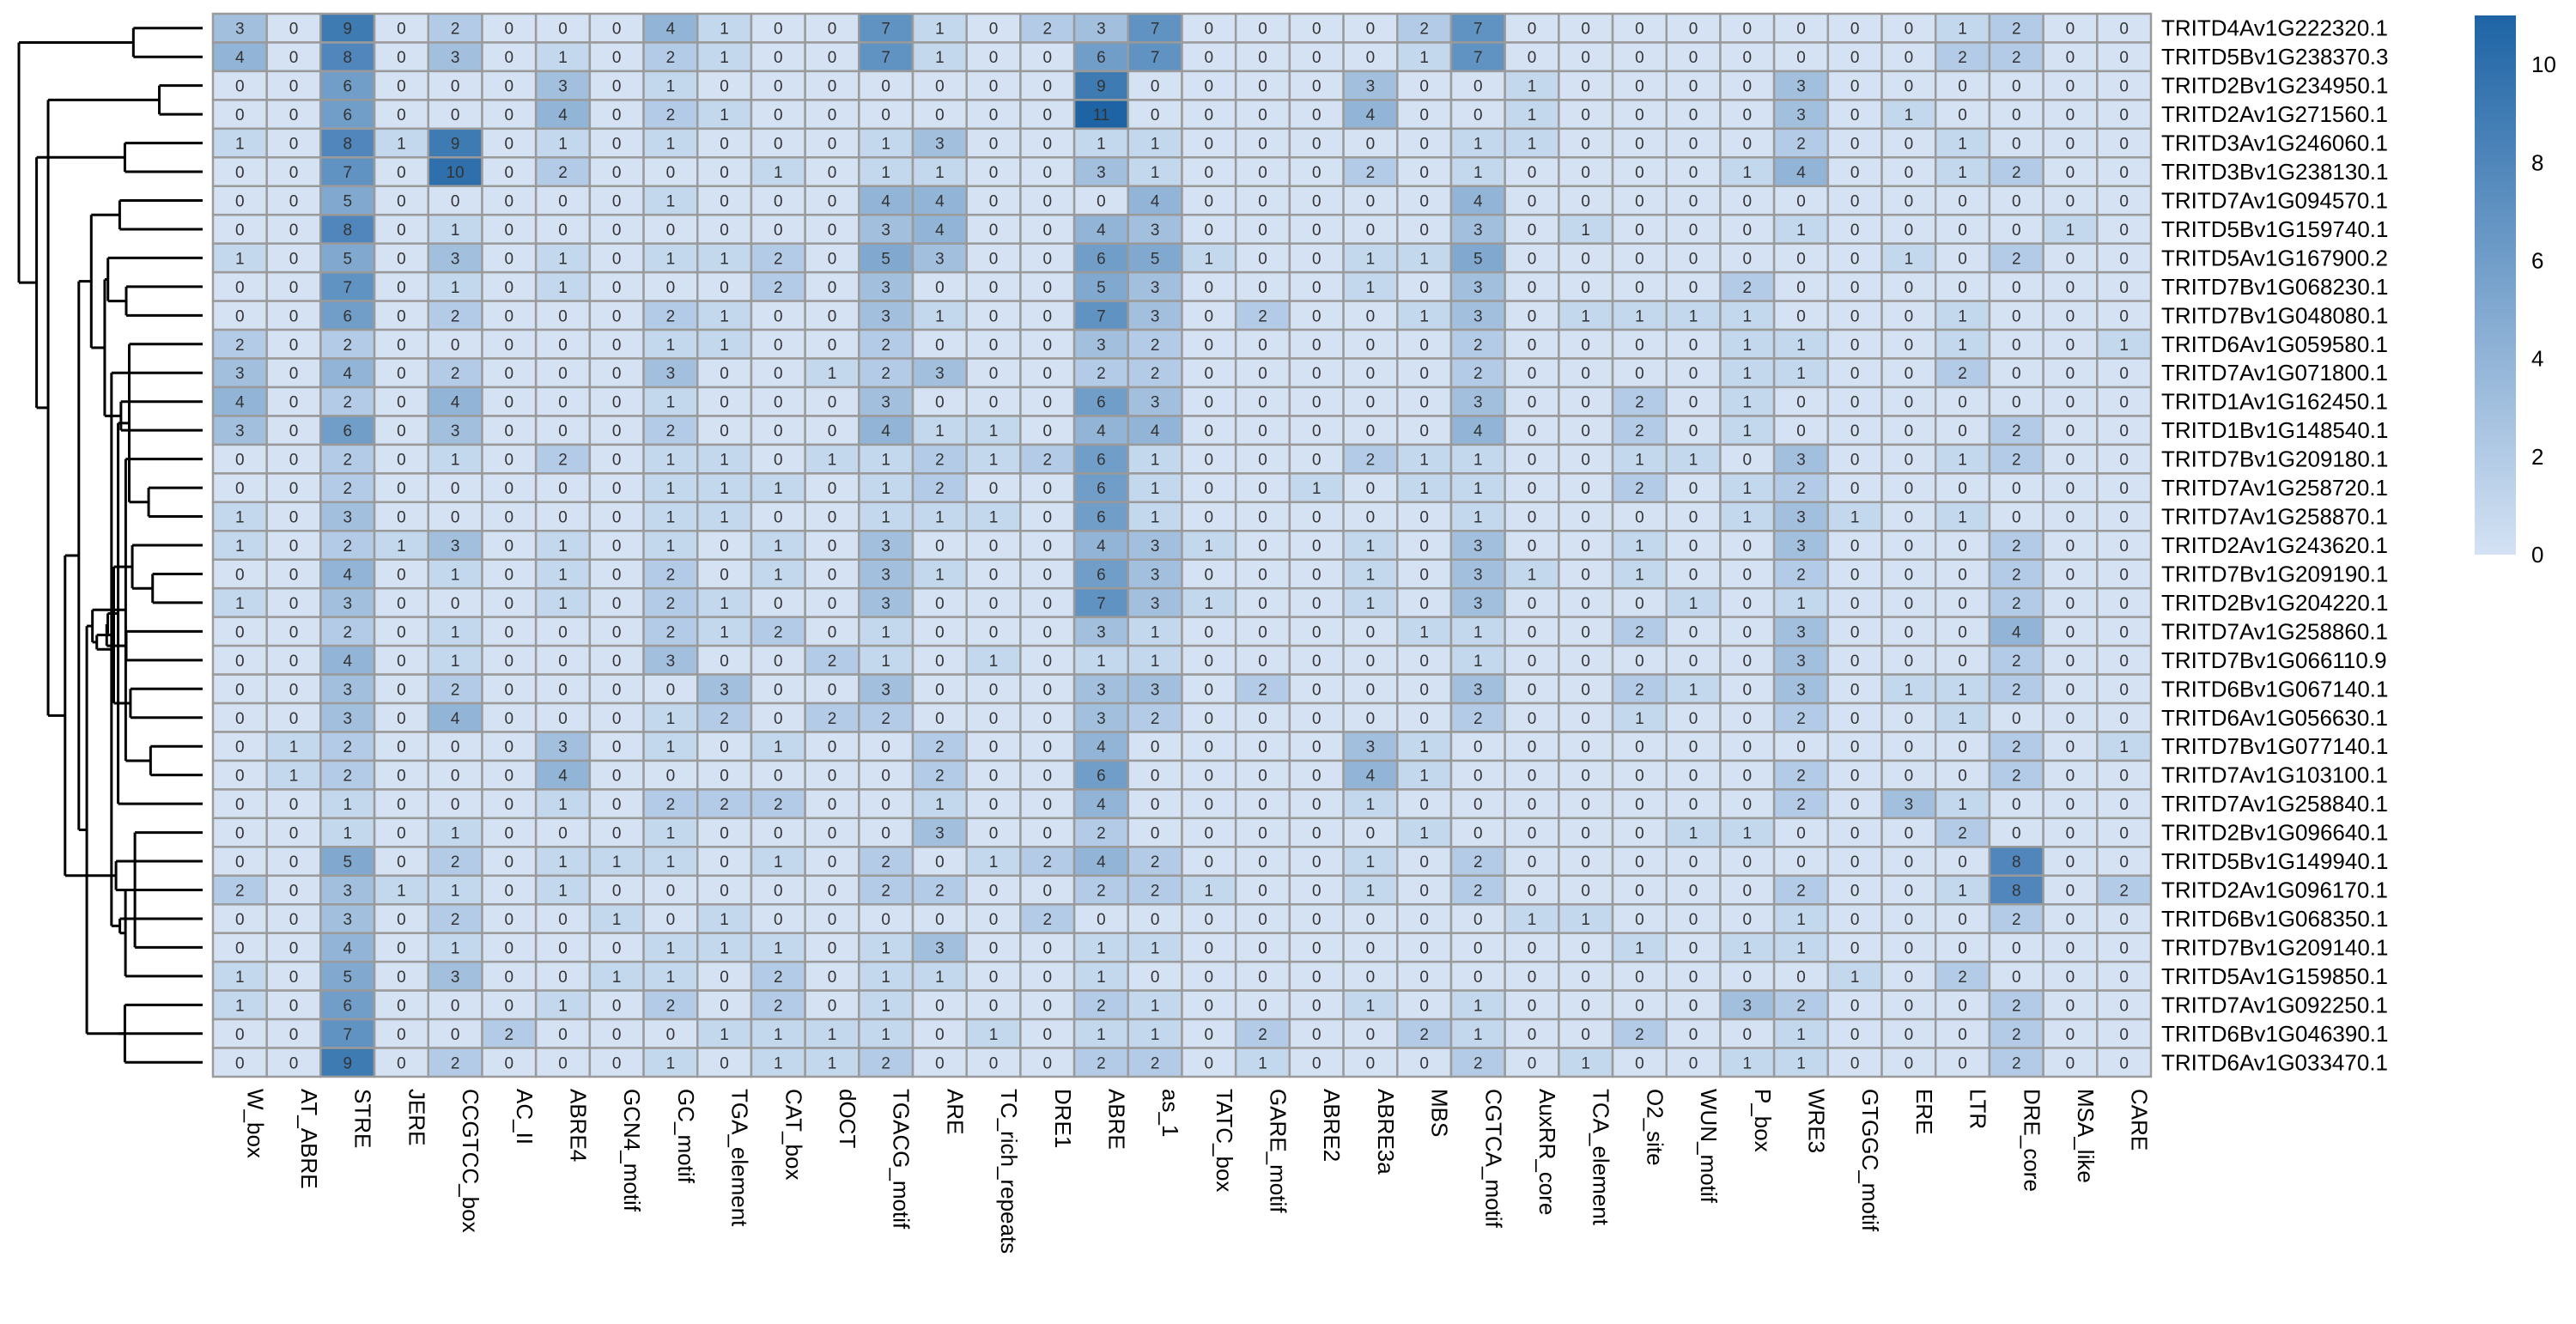 This screenshot has width=2576, height=1324. Describe the element at coordinates (347, 231) in the screenshot. I see `cell-value-label: 8` at that location.